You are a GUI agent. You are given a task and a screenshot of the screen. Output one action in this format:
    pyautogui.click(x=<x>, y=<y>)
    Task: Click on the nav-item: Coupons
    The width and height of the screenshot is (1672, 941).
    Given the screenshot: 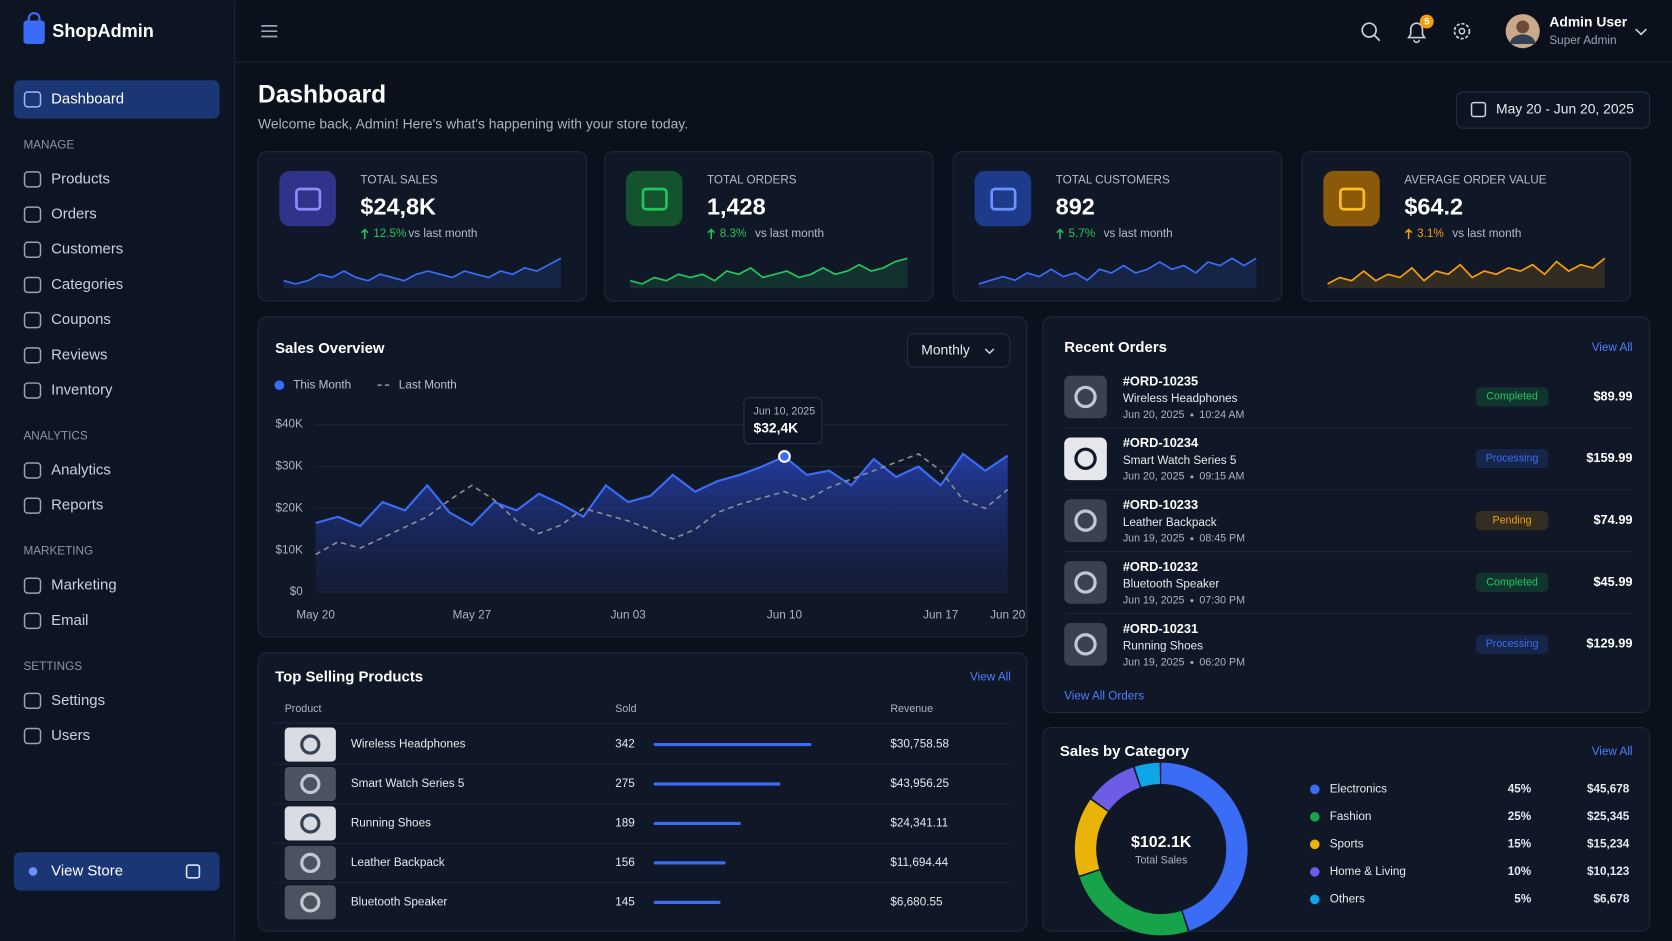 What is the action you would take?
    pyautogui.click(x=81, y=319)
    